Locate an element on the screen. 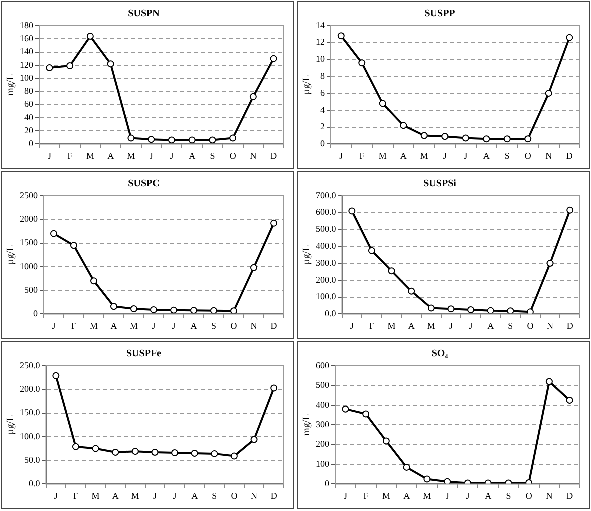  y-axis-title: mg/L is located at coordinates (11, 85).